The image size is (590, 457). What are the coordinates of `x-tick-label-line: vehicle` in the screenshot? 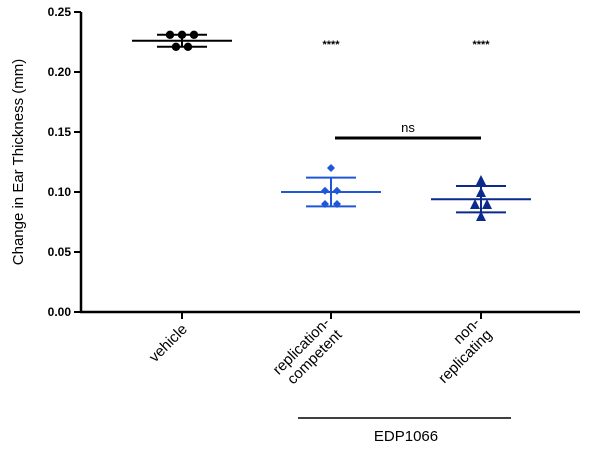 It's located at (168, 343).